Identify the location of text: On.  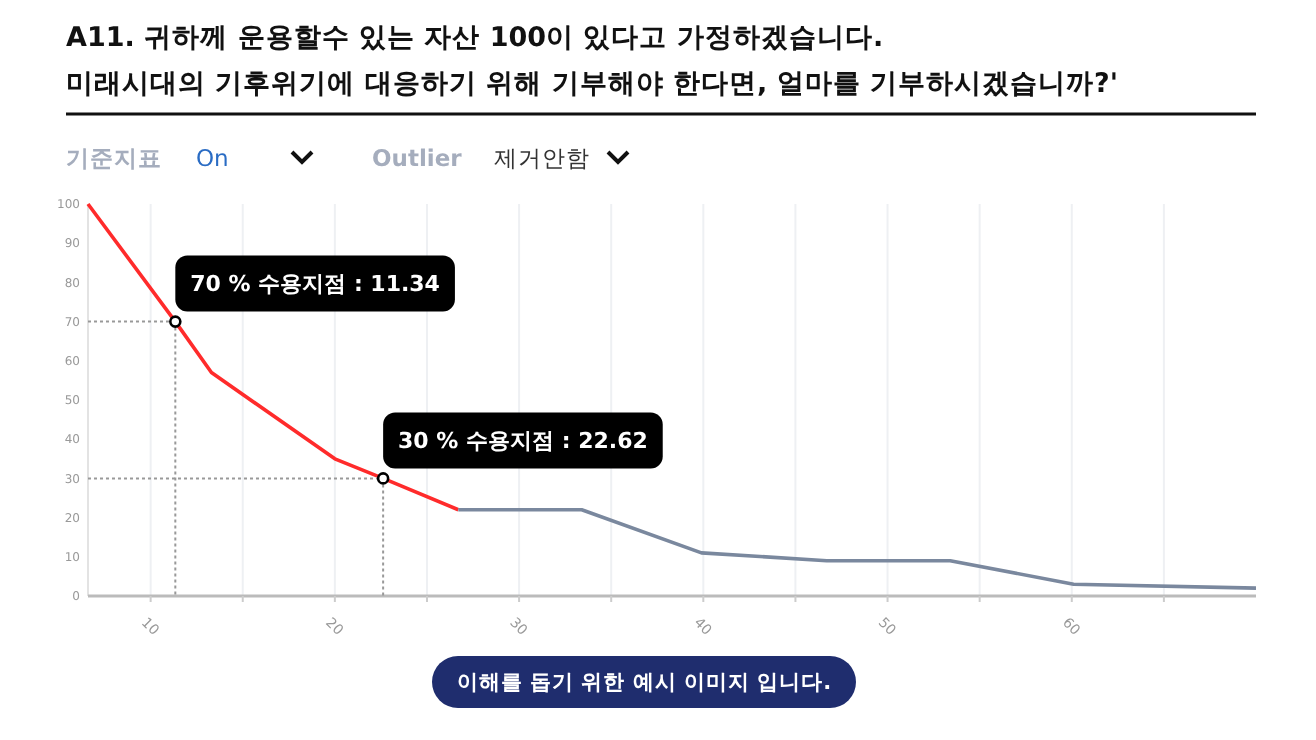
(212, 158).